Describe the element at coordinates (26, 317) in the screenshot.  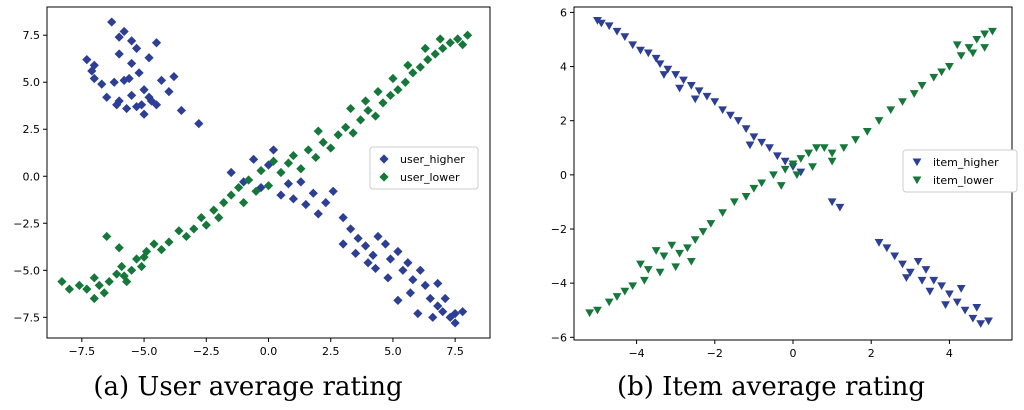
I see `y-tick-label: −7.5` at that location.